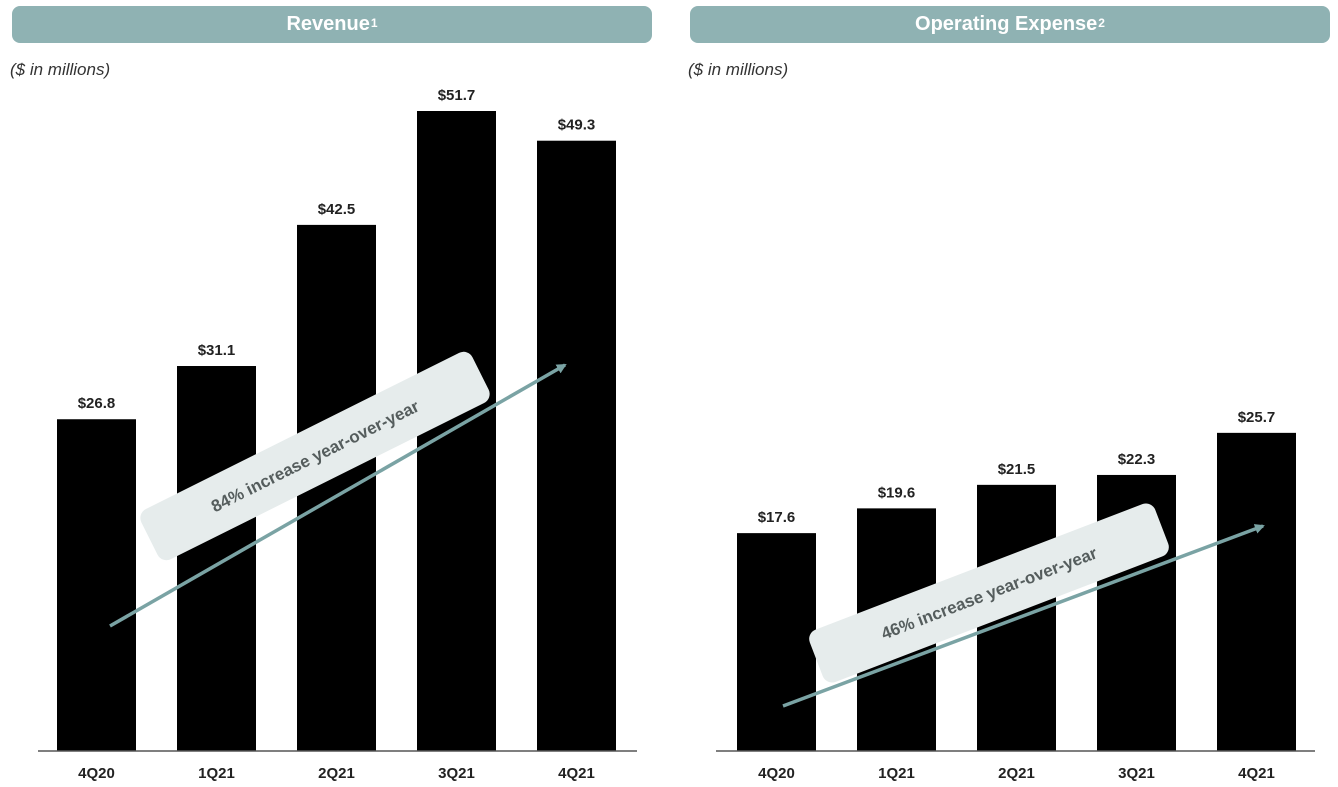 The height and width of the screenshot is (787, 1338). I want to click on value-label-1Q21: $31.1, so click(217, 350).